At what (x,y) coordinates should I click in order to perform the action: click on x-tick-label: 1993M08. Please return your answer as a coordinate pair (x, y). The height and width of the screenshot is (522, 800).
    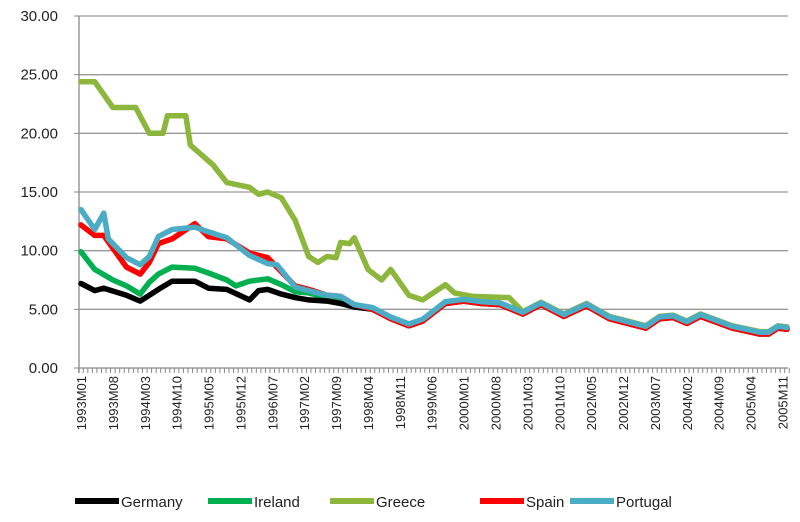
    Looking at the image, I should click on (113, 403).